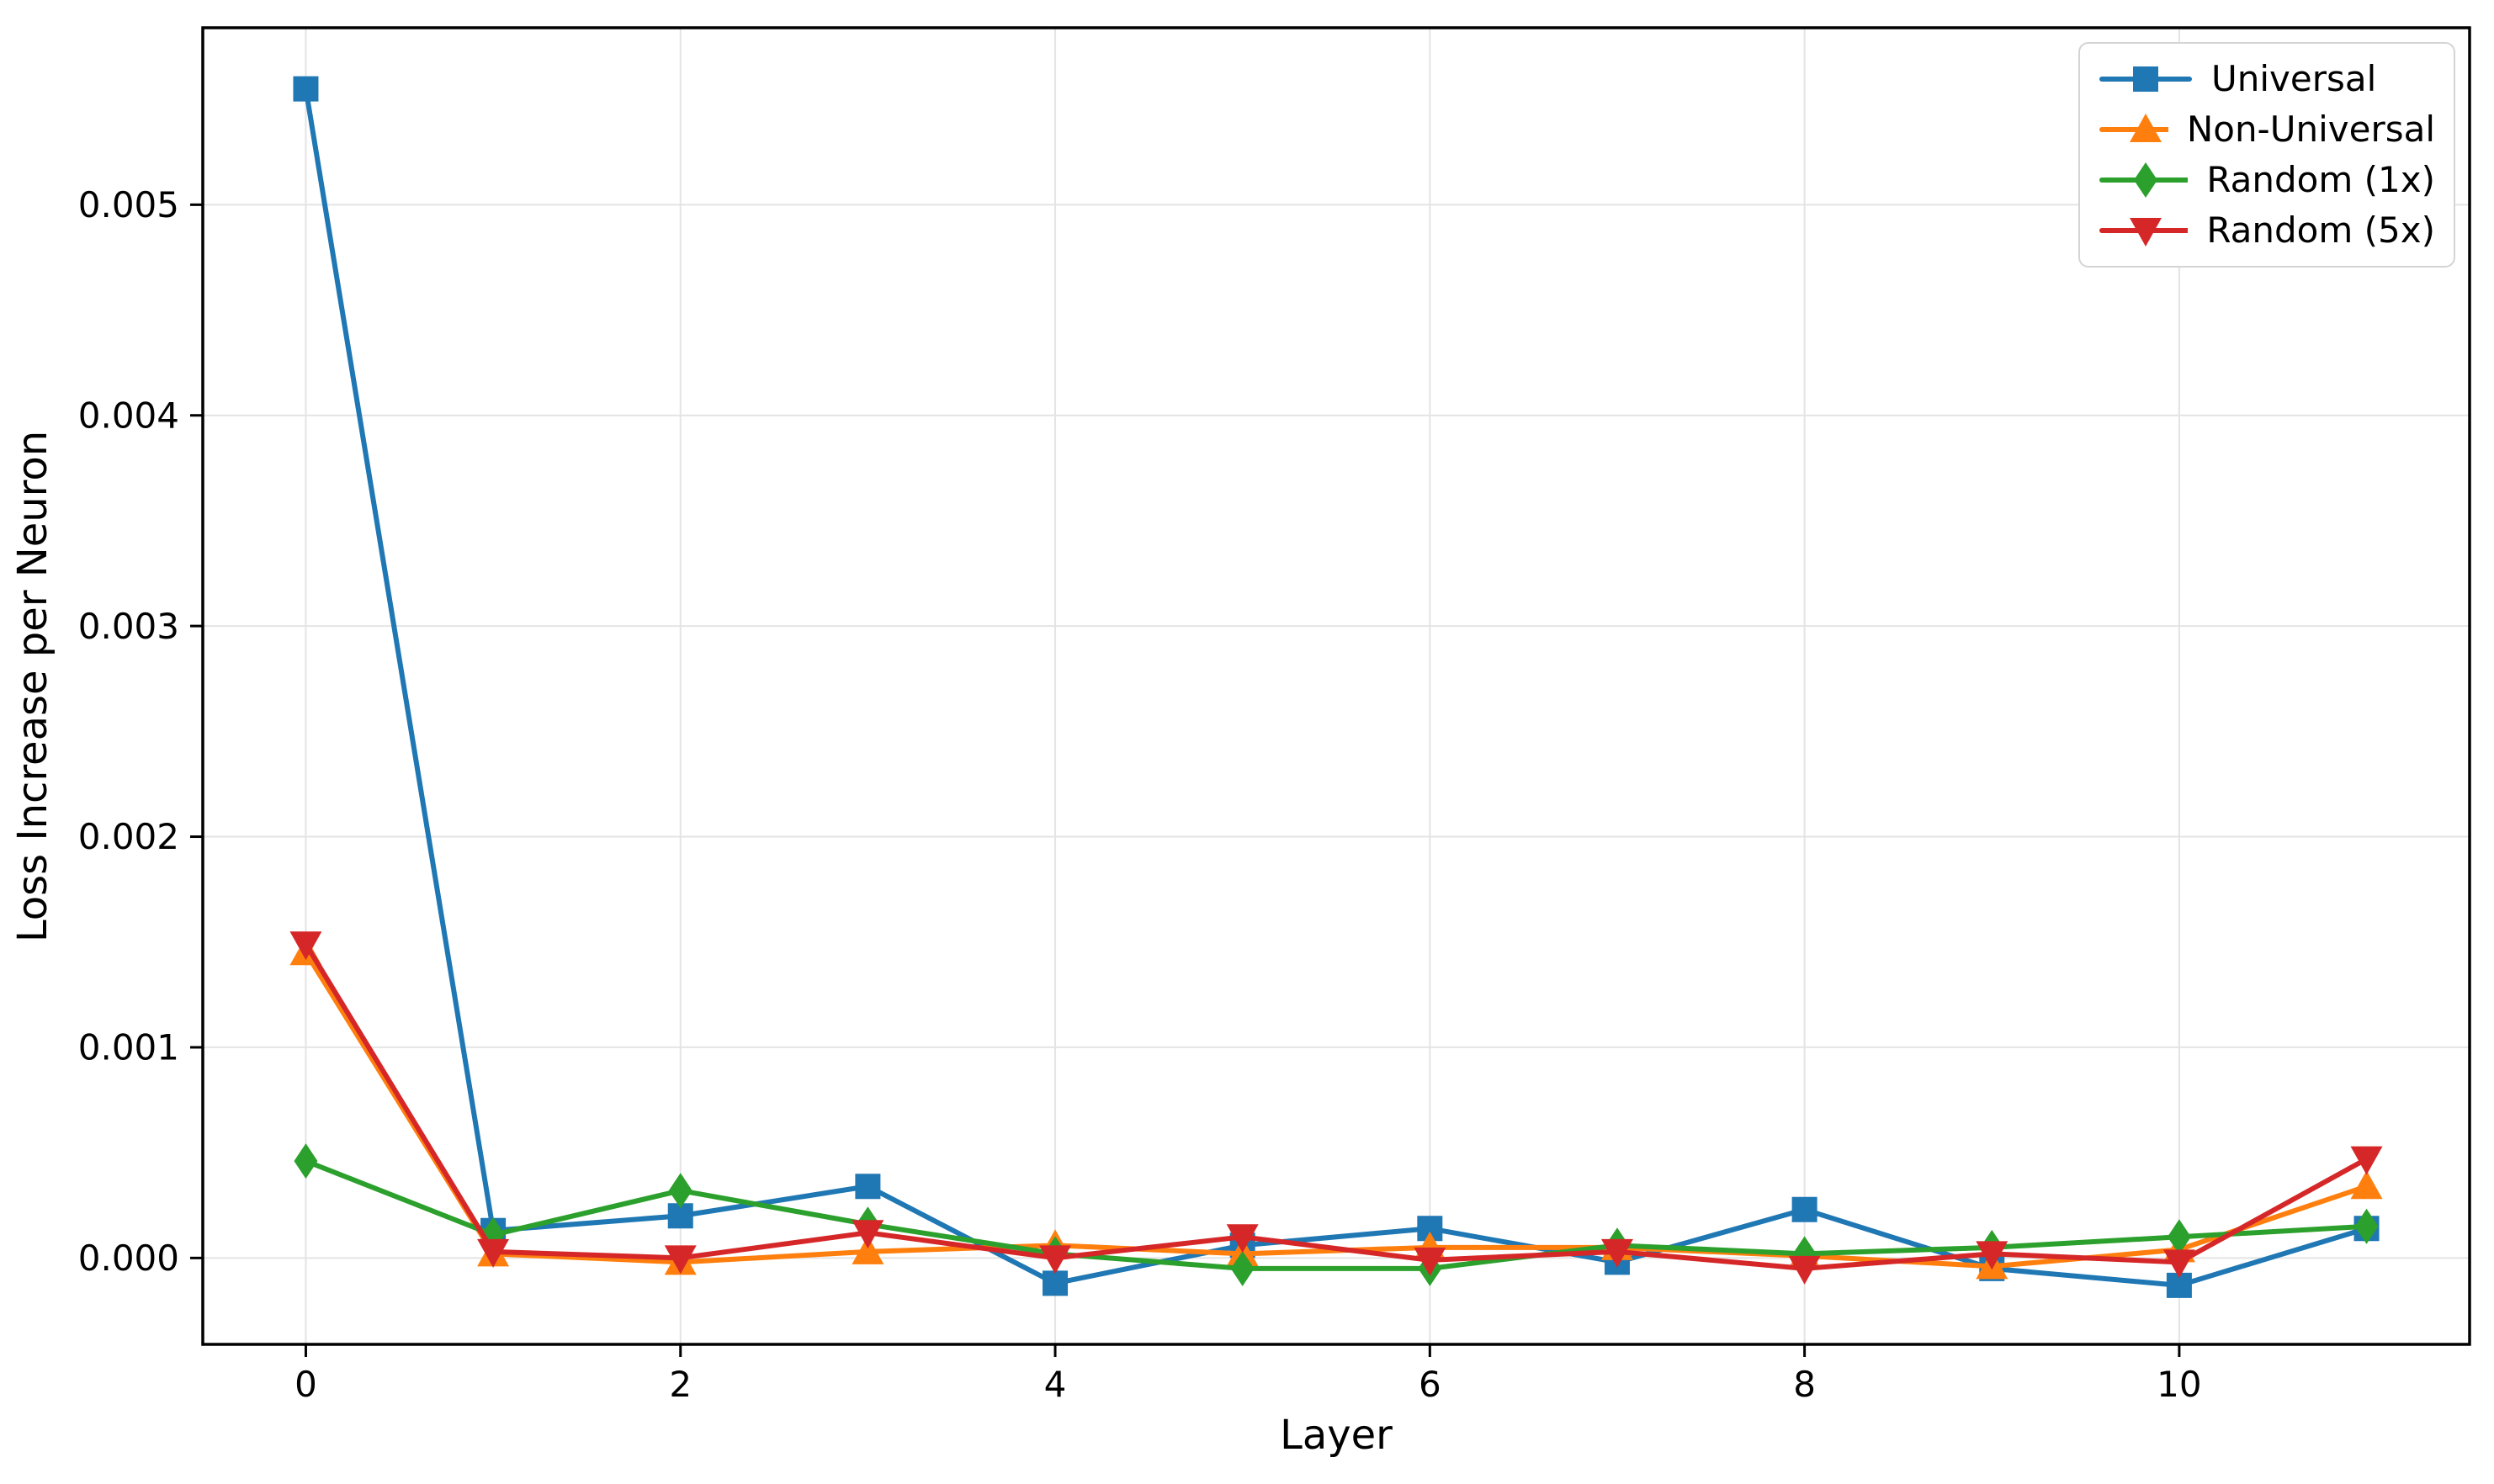 The image size is (2494, 1484). What do you see at coordinates (306, 1384) in the screenshot?
I see `x-tick-label: 0` at bounding box center [306, 1384].